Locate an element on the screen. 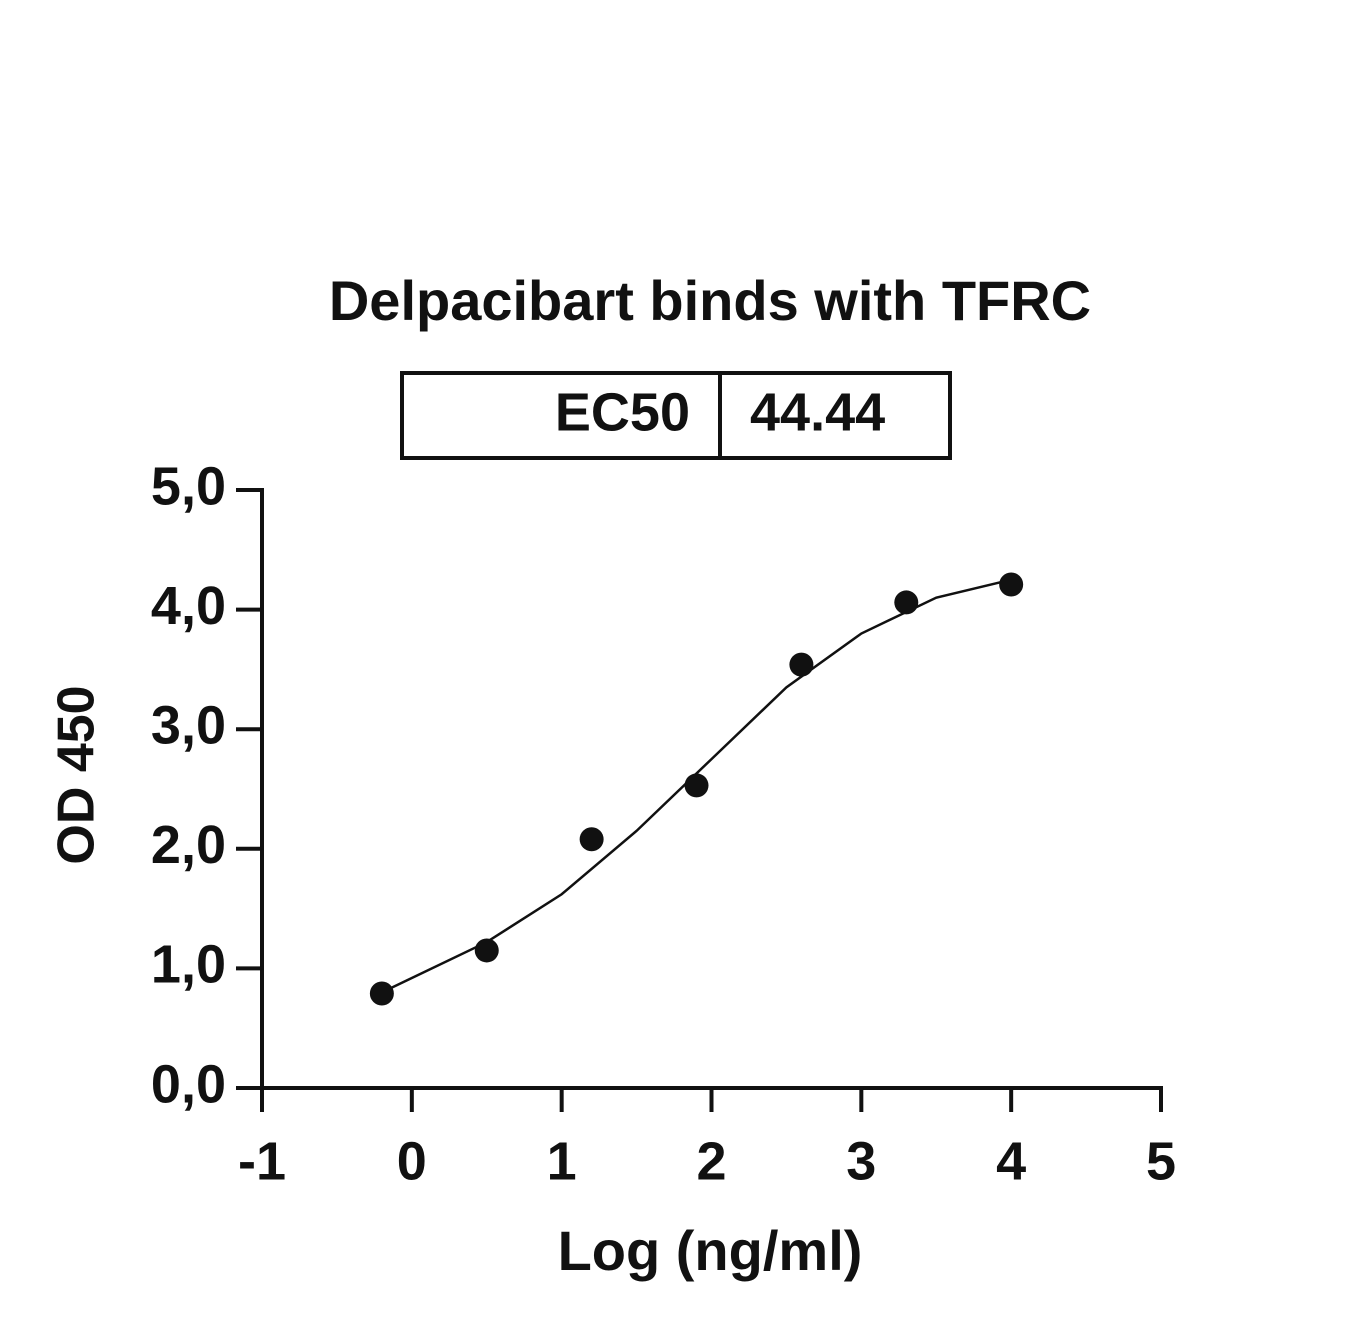 The width and height of the screenshot is (1355, 1335). x-tick-label: 5 is located at coordinates (1161, 1161).